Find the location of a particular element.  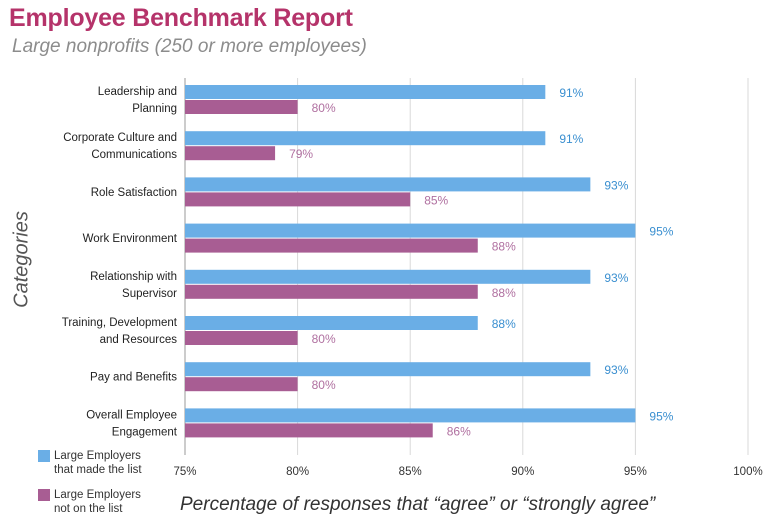

data-label-made-list-4: 93% is located at coordinates (616, 278).